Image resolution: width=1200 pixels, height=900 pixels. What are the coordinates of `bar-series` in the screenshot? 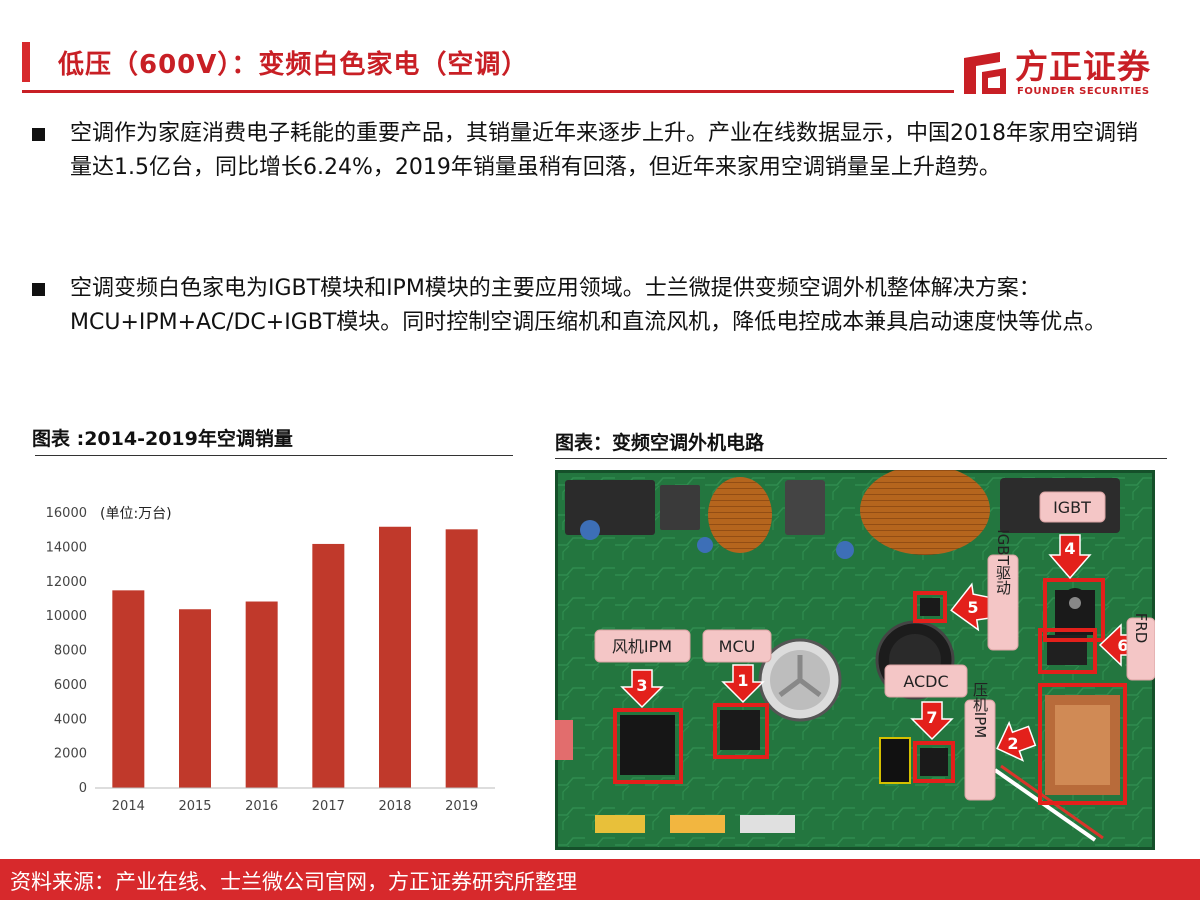 It's located at (295, 657).